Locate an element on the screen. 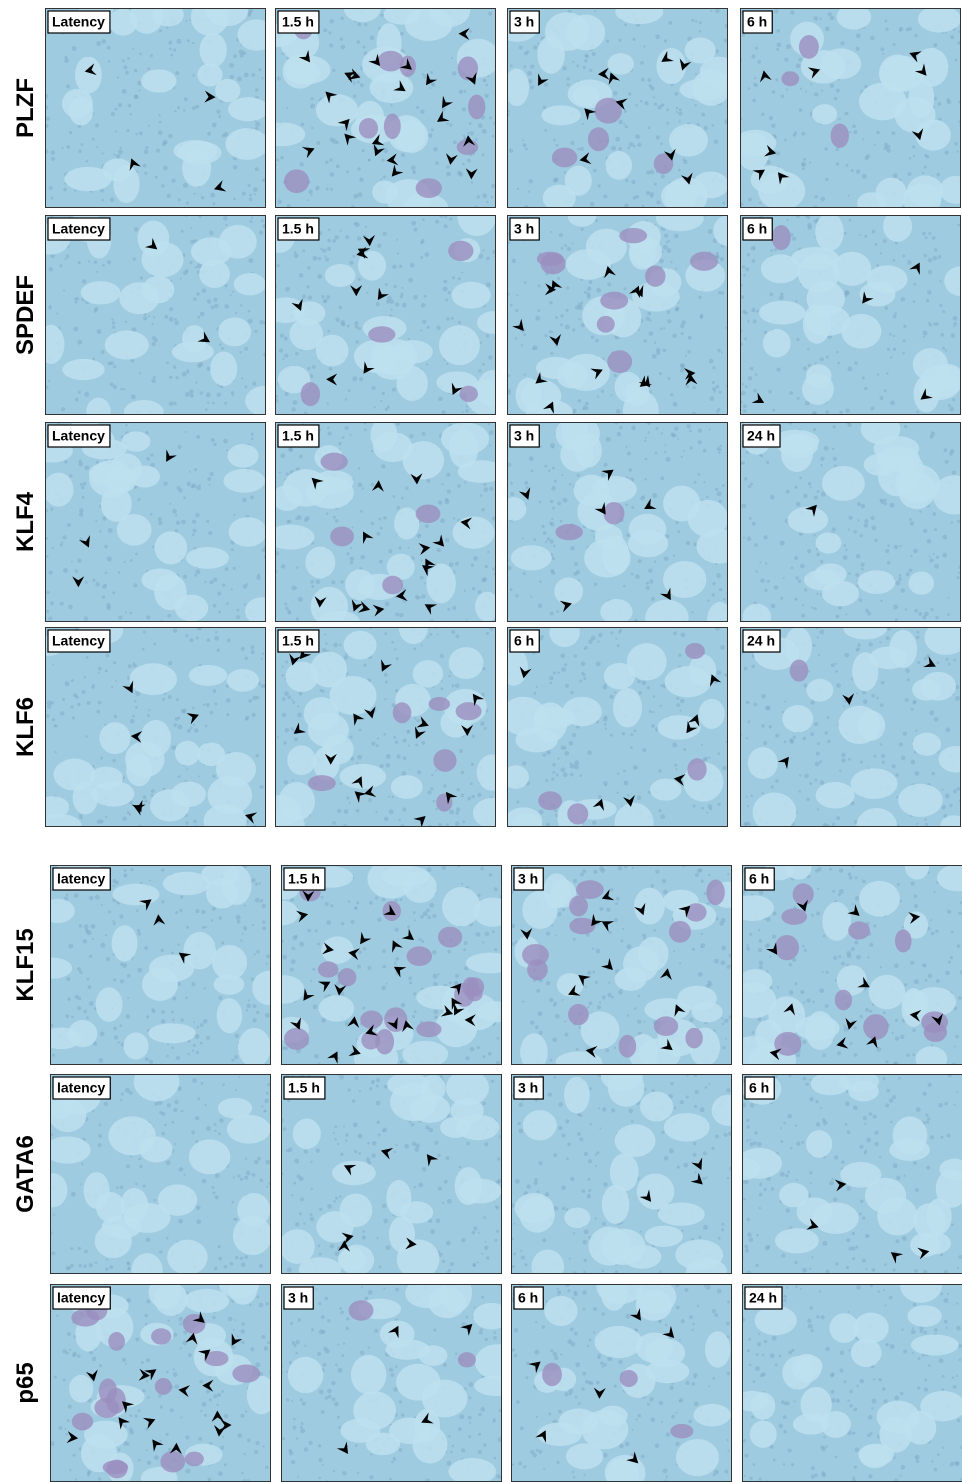 Image resolution: width=962 pixels, height=1482 pixels. stained-cell is located at coordinates (552, 263).